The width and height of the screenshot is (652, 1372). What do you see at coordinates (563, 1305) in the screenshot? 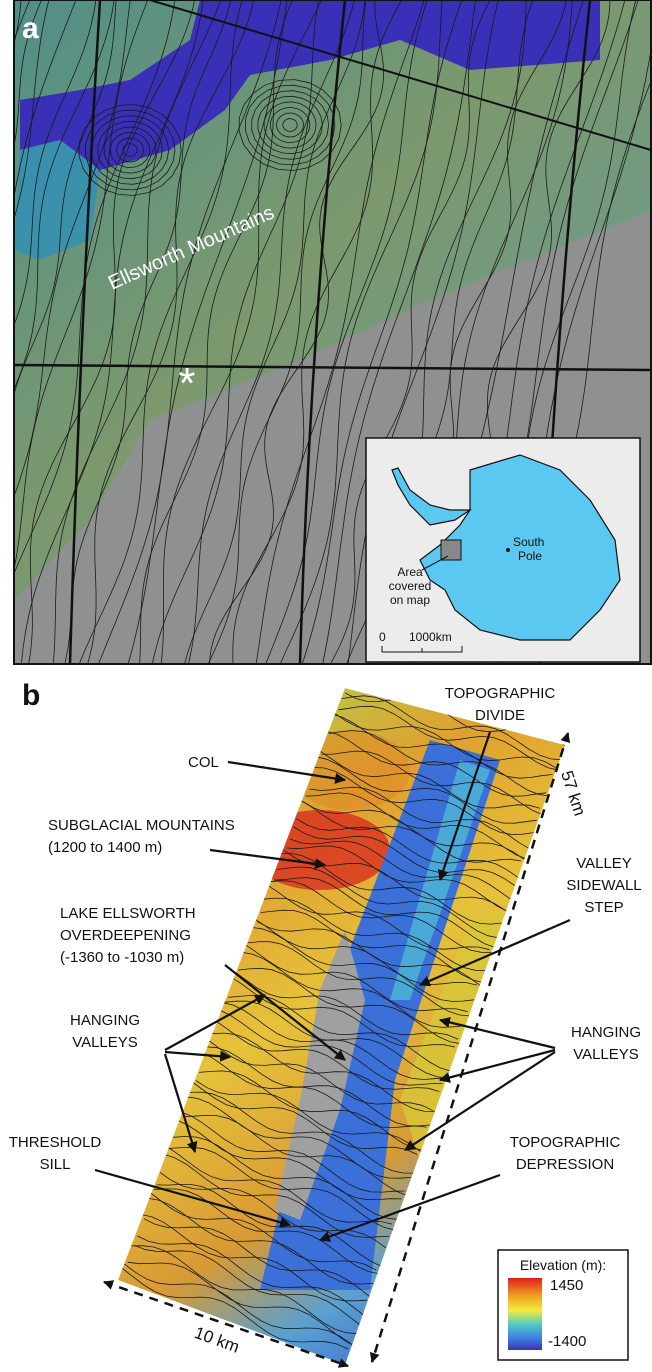
I see `legend: Elevation (m): 1450 -1400` at bounding box center [563, 1305].